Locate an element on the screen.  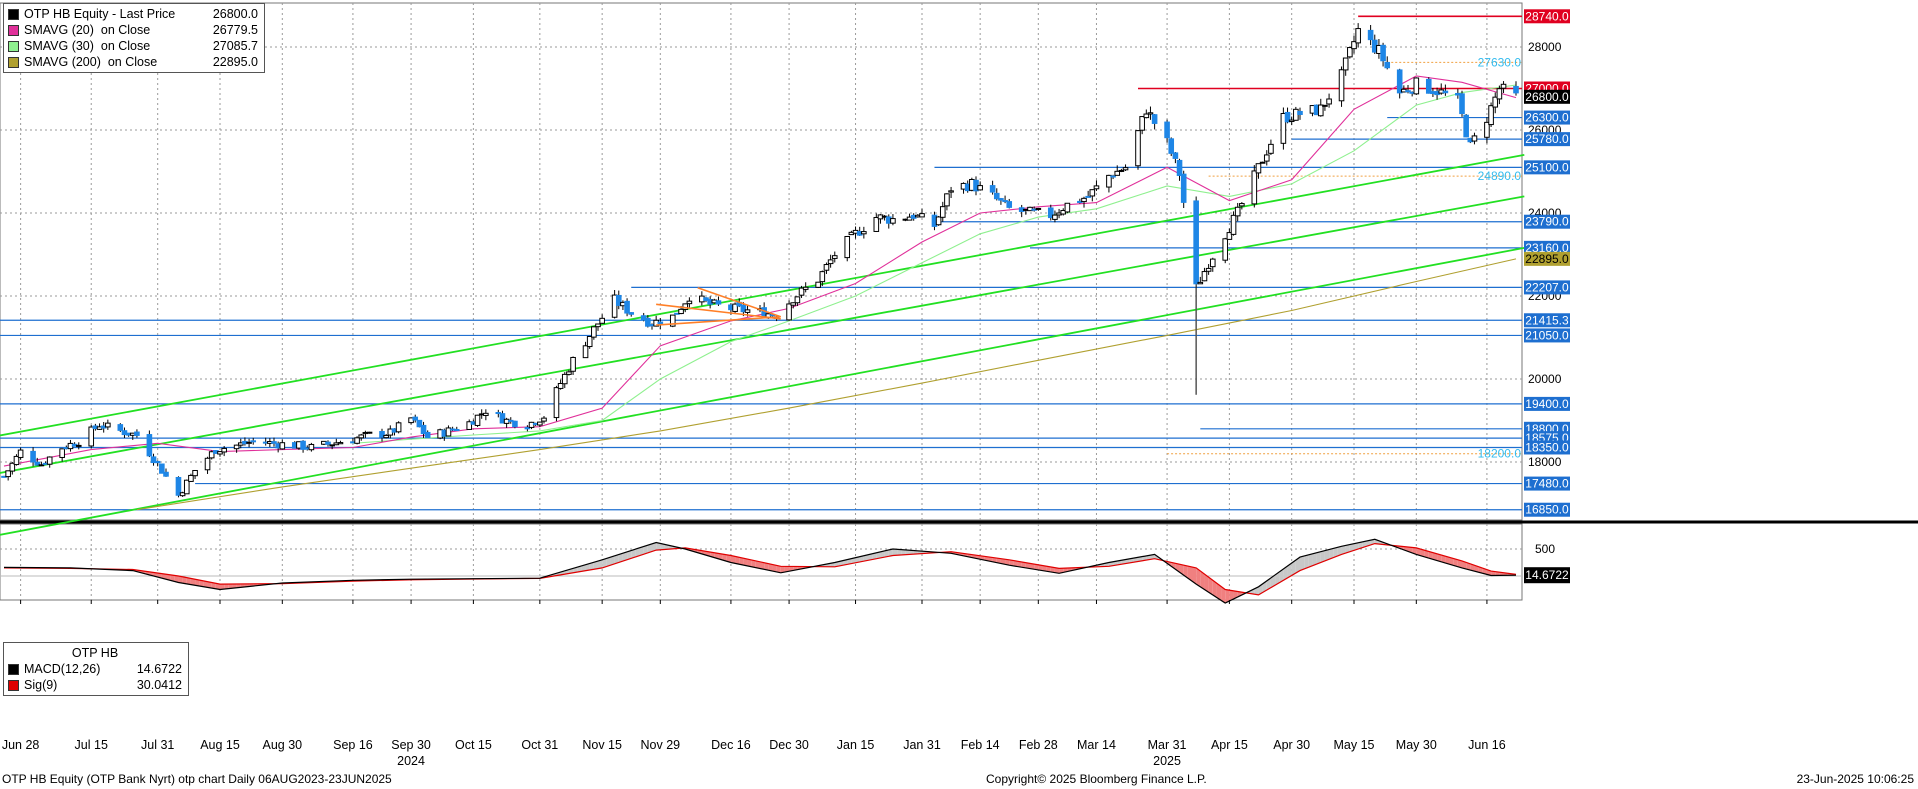
legend-item-sma200: SMAVG (200) on Close 22895.0 is located at coordinates (133, 62).